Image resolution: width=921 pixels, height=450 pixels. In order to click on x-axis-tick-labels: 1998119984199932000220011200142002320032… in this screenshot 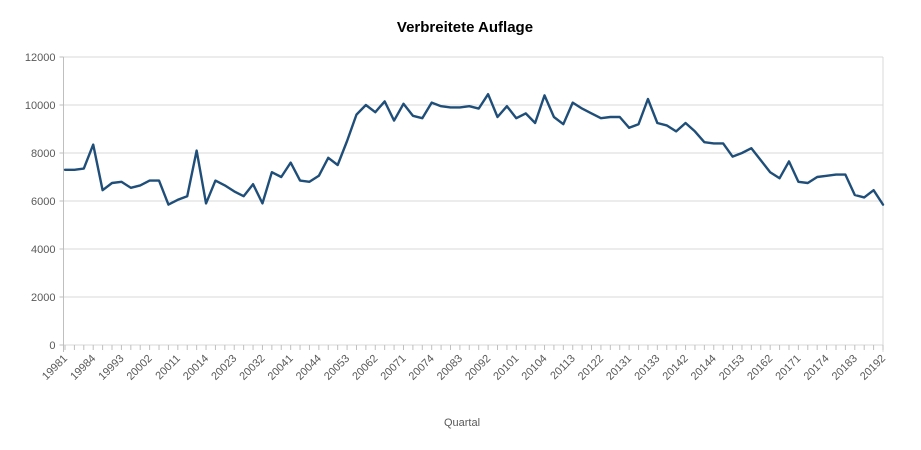, I will do `click(464, 368)`.